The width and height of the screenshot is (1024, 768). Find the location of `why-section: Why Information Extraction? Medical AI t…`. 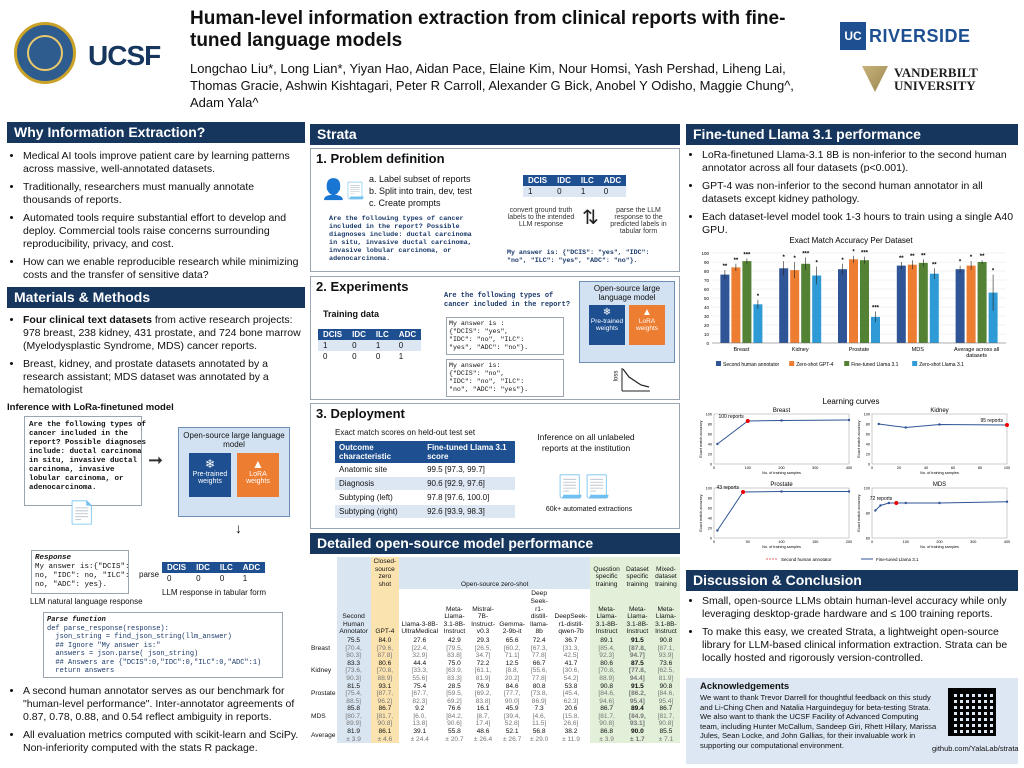

why-section: Why Information Extraction? Medical AI t… is located at coordinates (156, 204).